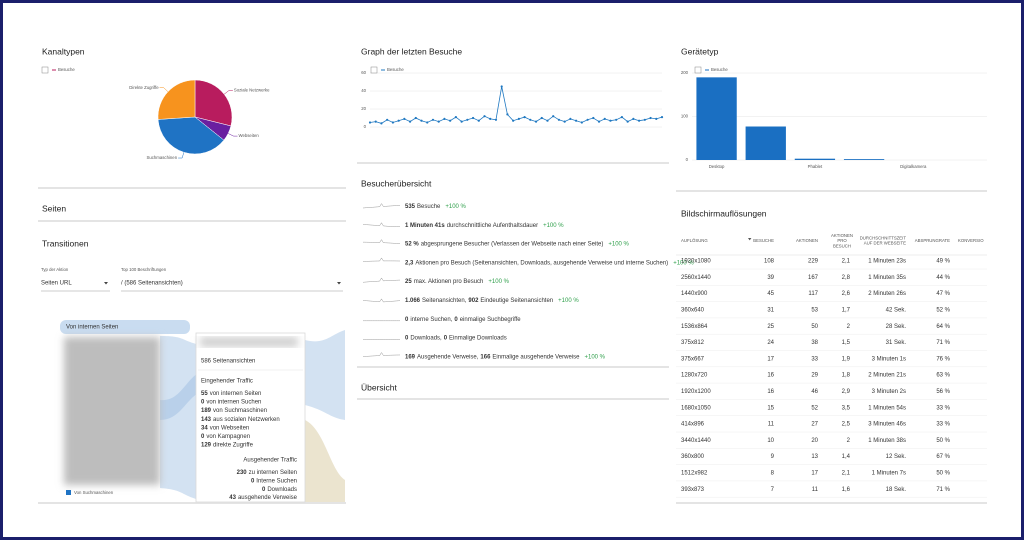 This screenshot has width=1024, height=540. Describe the element at coordinates (516, 105) in the screenshot. I see `line-series` at that location.